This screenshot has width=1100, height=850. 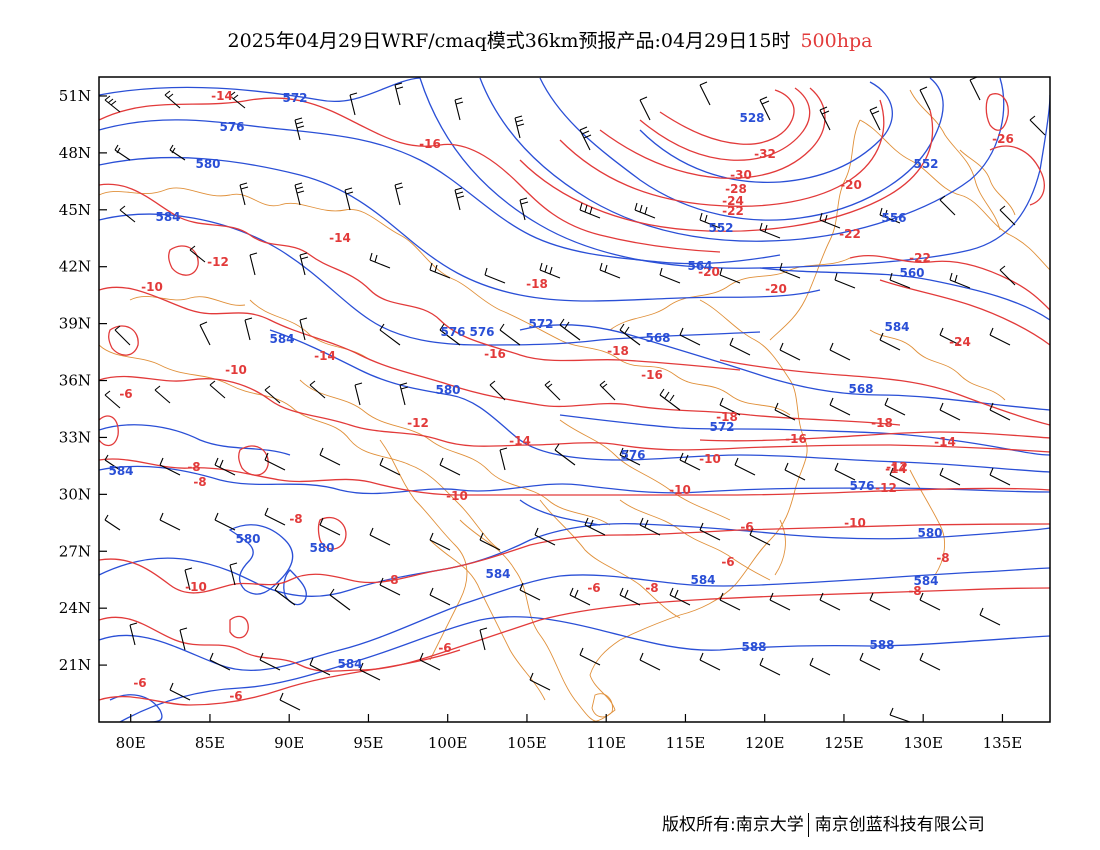 I want to click on height-contour-label: 568, so click(x=860, y=389).